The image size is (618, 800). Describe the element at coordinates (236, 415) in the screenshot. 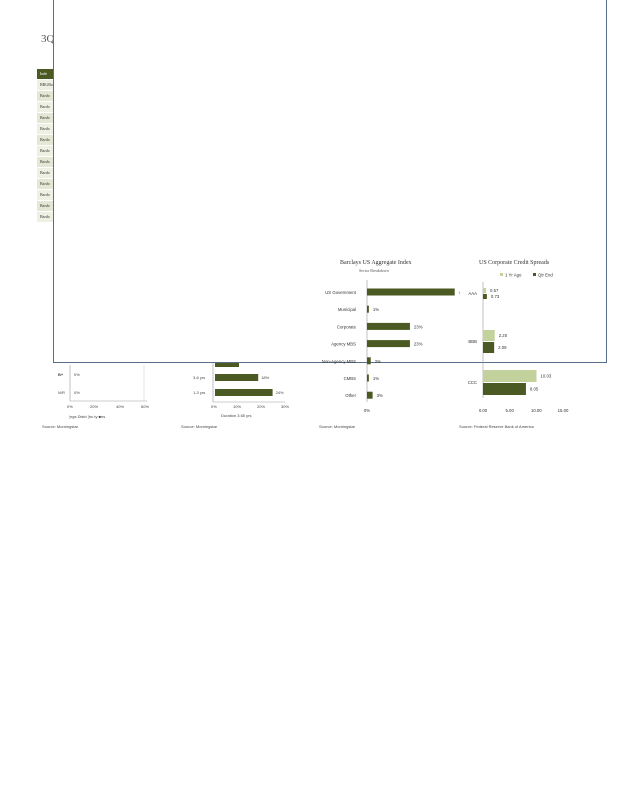

I see `maturity-xlabel: Duration 3.65 yrs` at that location.